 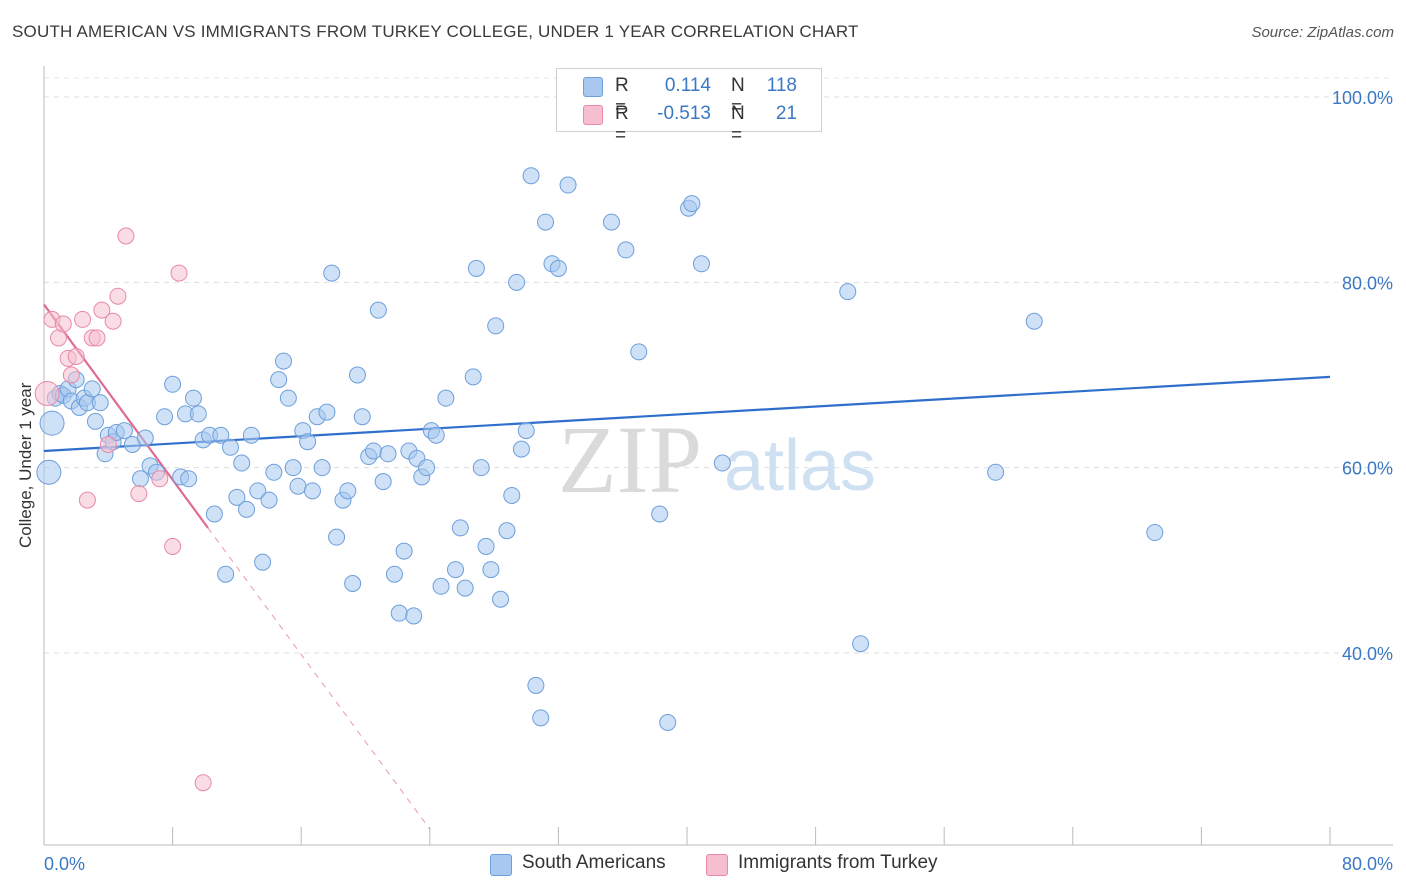 What do you see at coordinates (1367, 469) in the screenshot?
I see `y-tick-label: 60.0%` at bounding box center [1367, 469].